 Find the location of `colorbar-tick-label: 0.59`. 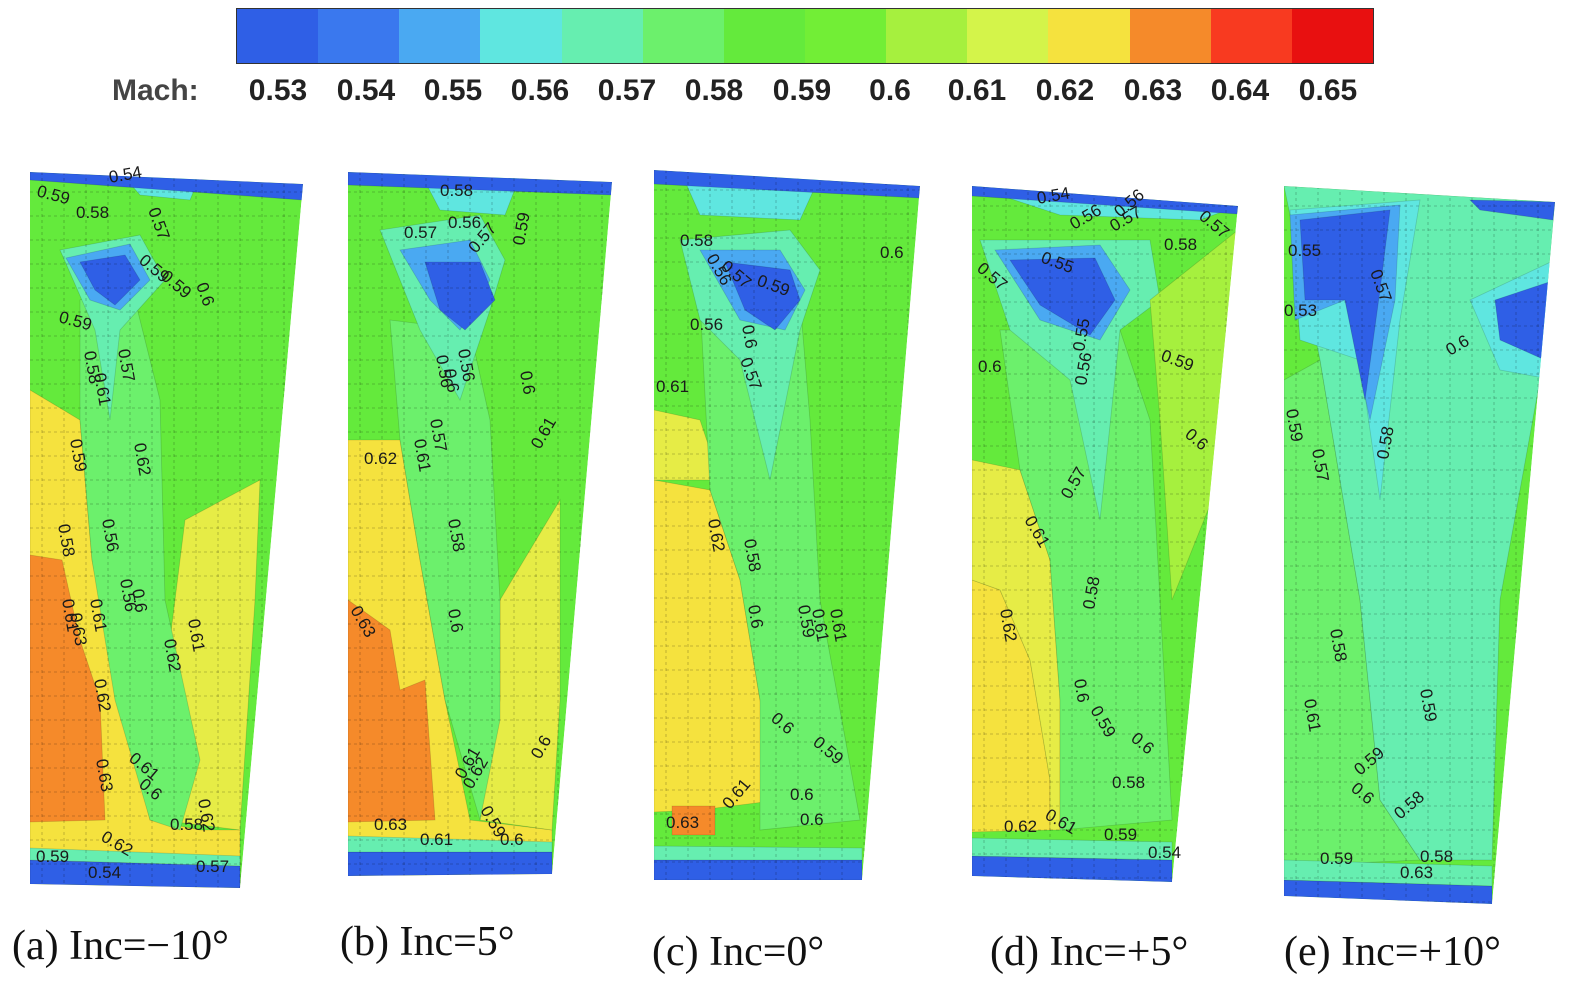

colorbar-tick-label: 0.59 is located at coordinates (802, 90).